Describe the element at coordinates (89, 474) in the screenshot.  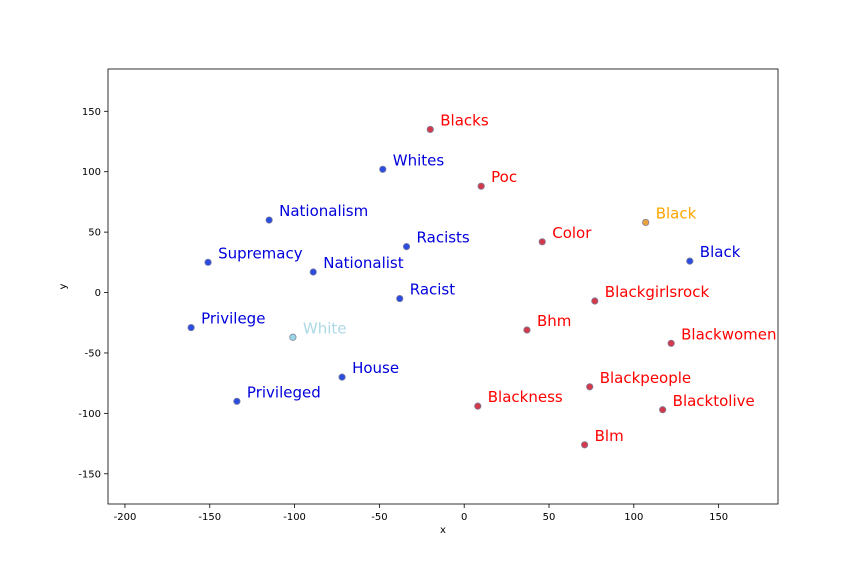
I see `y-tick-label: -150` at that location.